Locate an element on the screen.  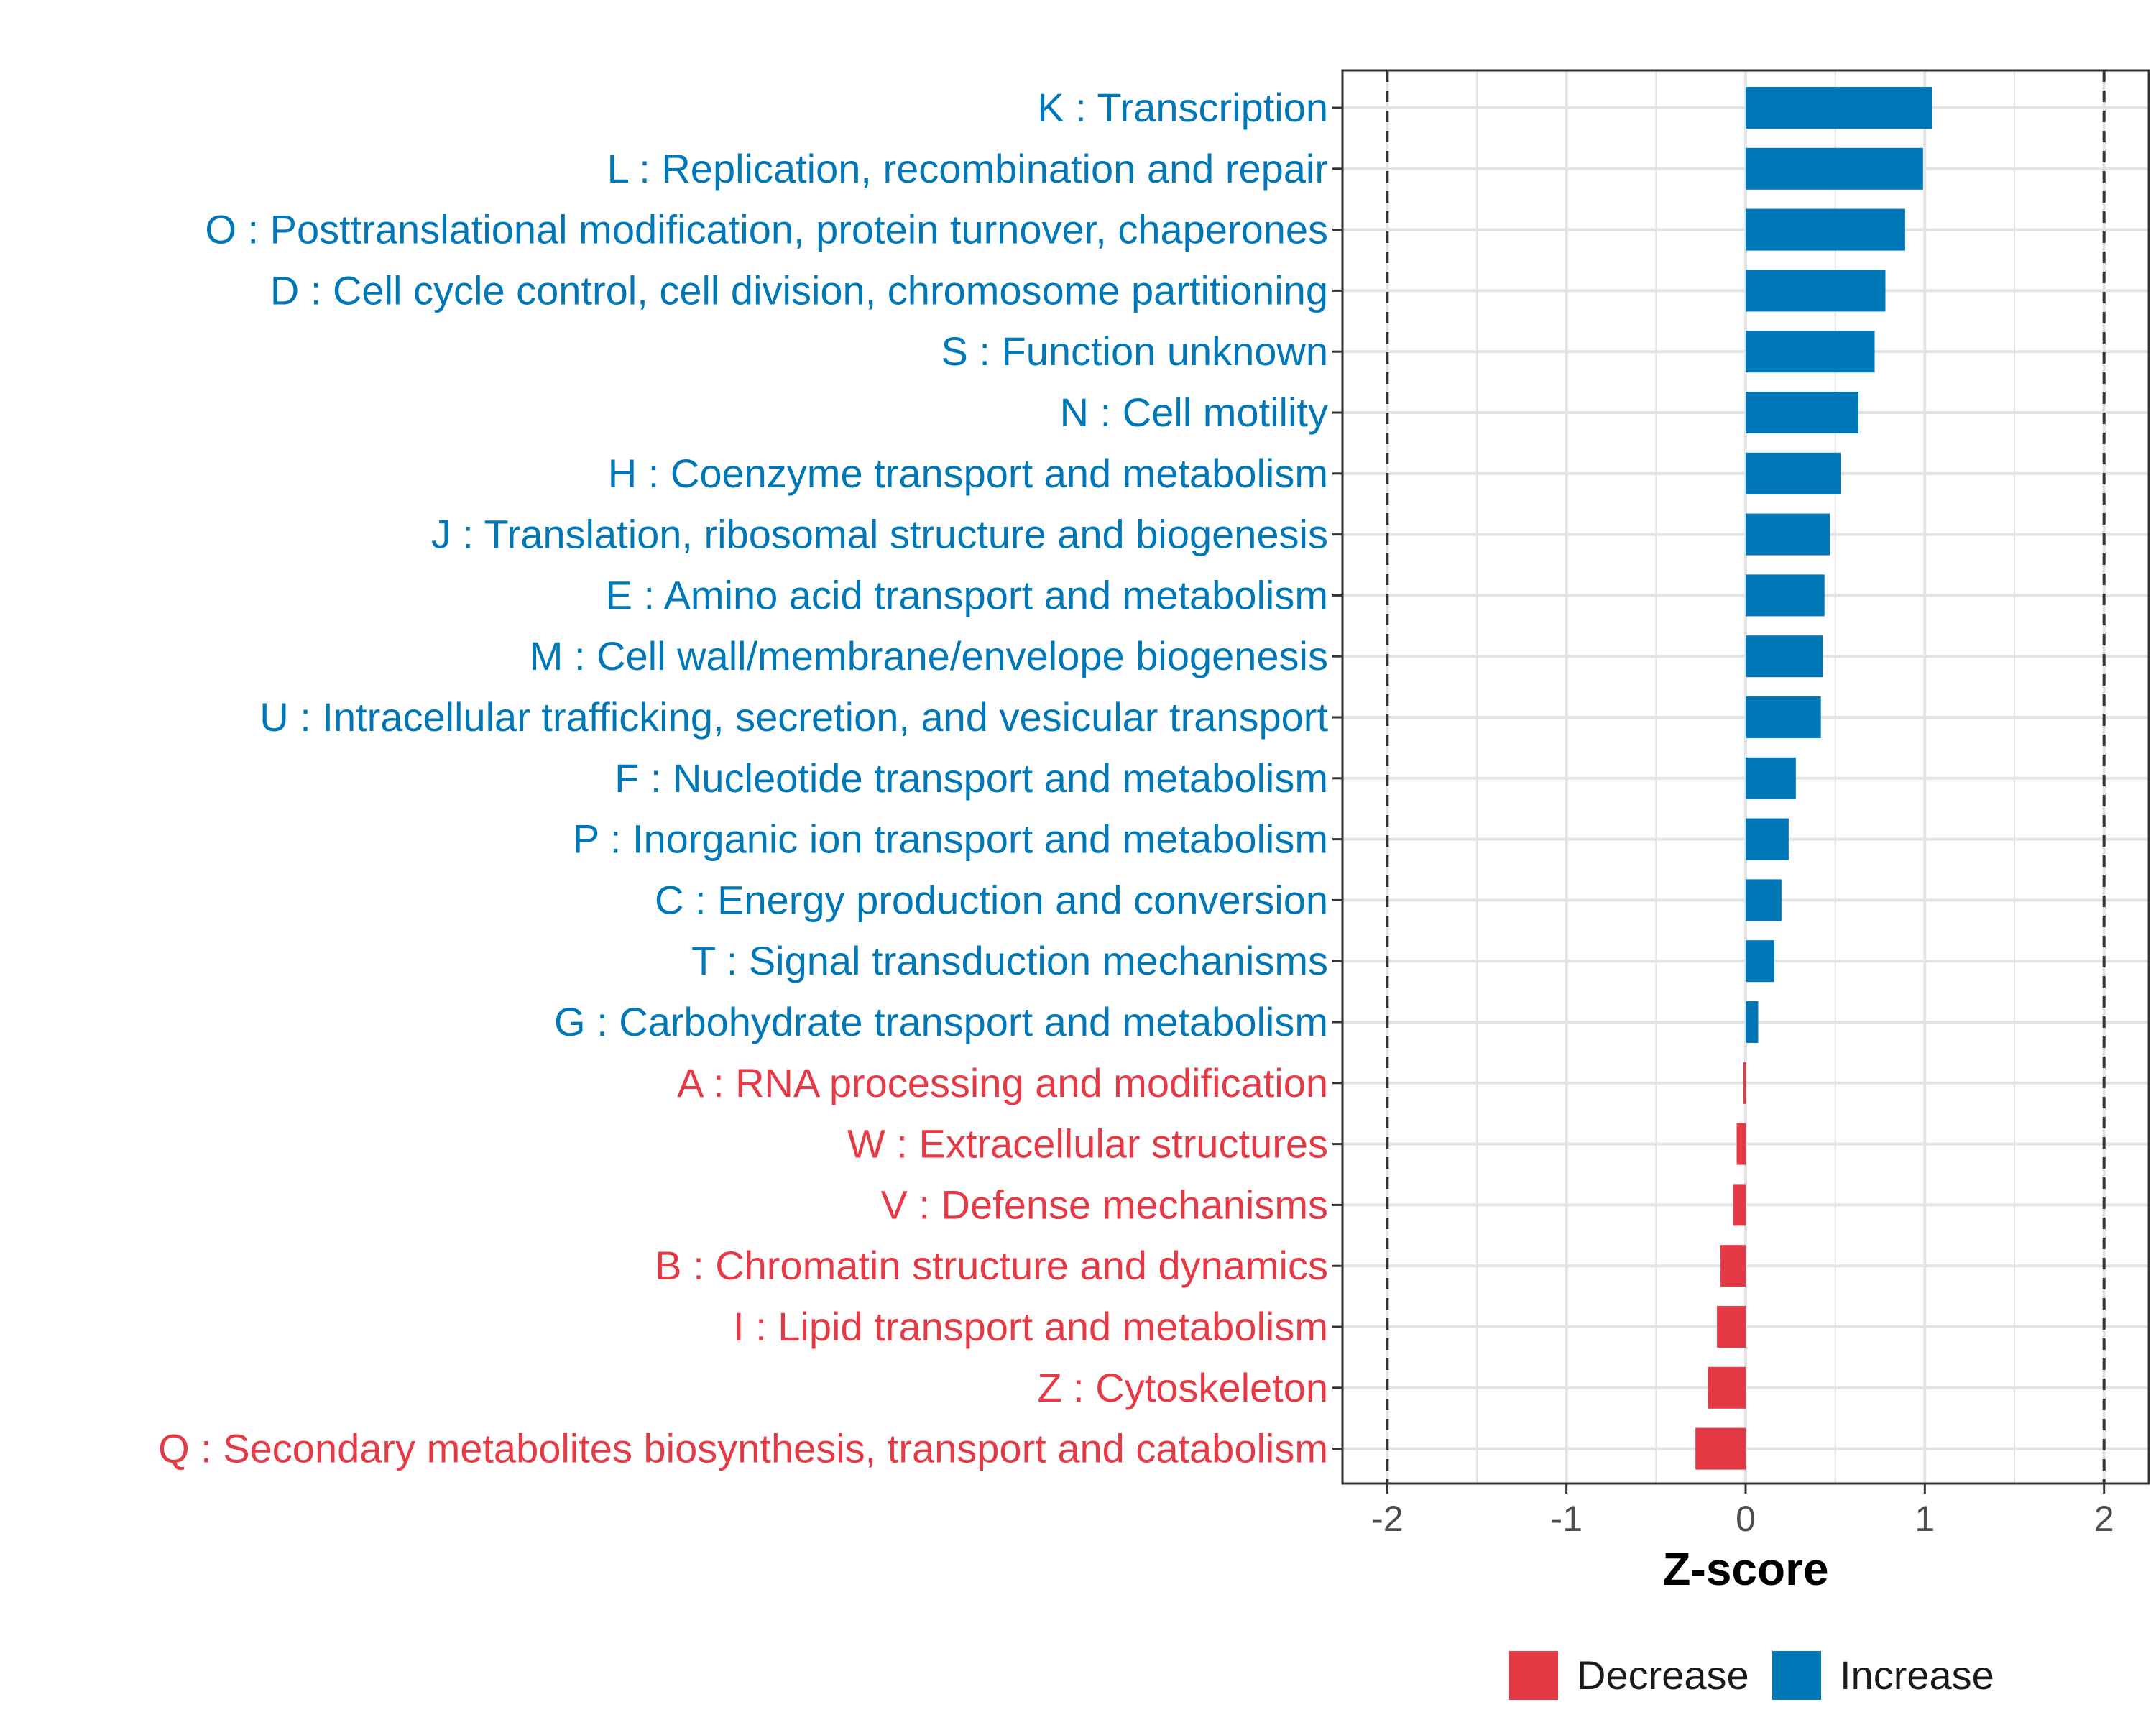
x-tick-label: 1 is located at coordinates (1925, 1519).